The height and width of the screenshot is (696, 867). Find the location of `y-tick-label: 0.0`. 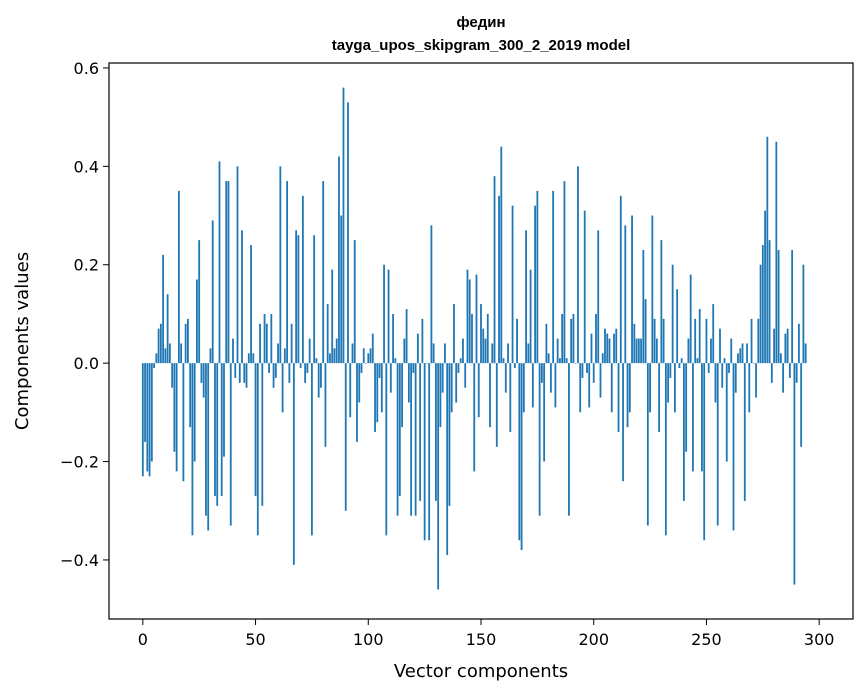

y-tick-label: 0.0 is located at coordinates (86, 363).